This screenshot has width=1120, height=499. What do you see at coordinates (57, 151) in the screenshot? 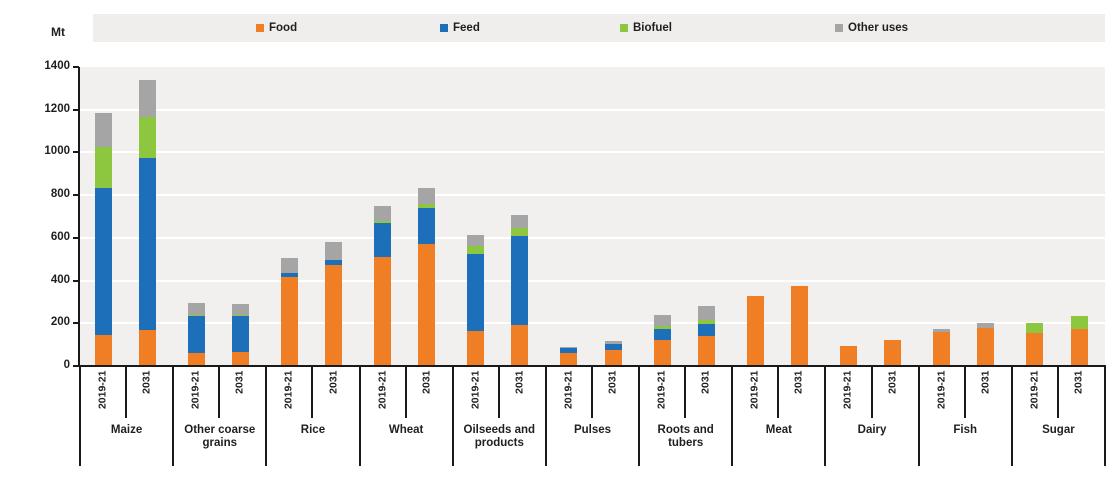
I see `y-axis-tick-label: 1000` at bounding box center [57, 151].